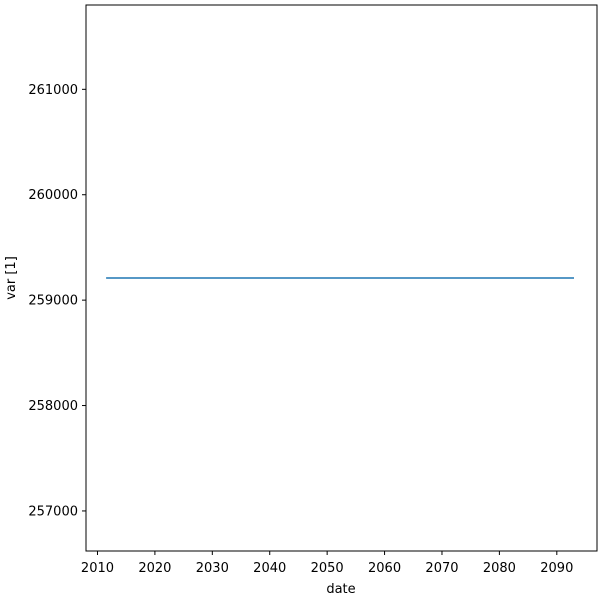  I want to click on y-tick-label: 259000, so click(53, 301).